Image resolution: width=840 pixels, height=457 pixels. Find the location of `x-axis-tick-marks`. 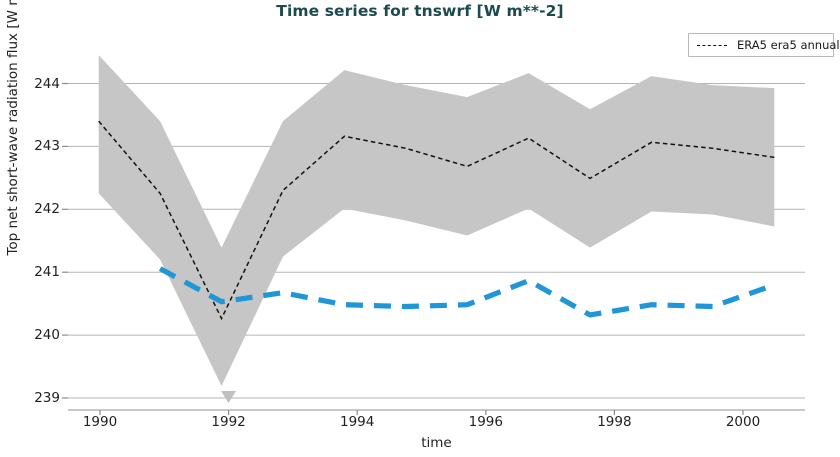

x-axis-tick-marks is located at coordinates (421, 412).